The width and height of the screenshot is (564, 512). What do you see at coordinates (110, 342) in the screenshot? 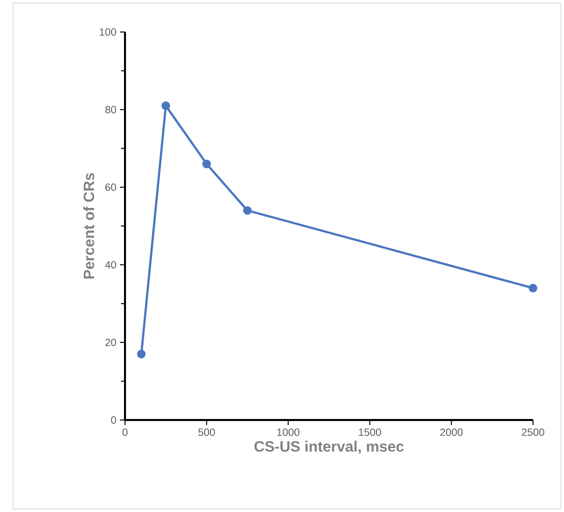
I see `y-tick-label: 20` at bounding box center [110, 342].